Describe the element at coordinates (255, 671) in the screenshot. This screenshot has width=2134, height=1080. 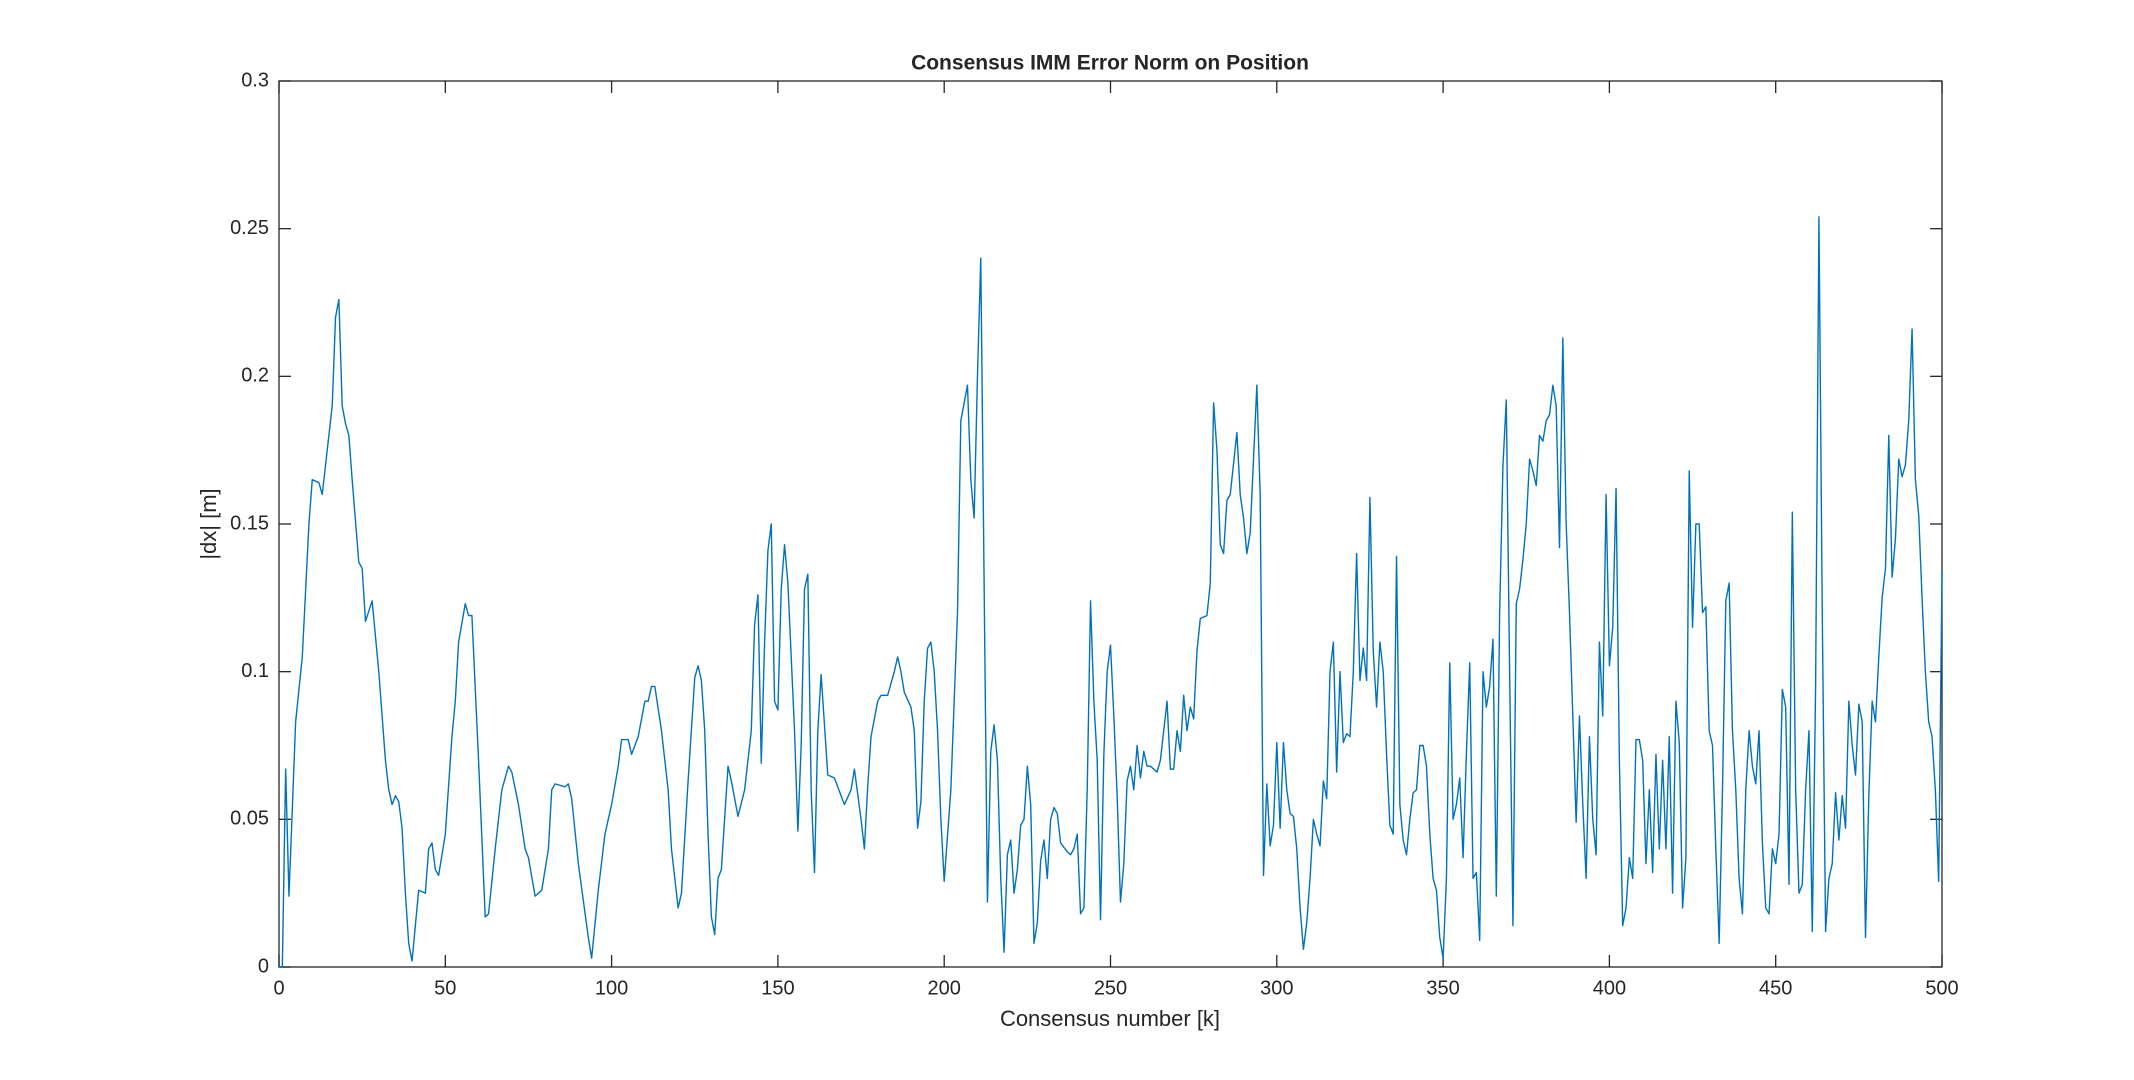
I see `y-tick-label: 0.1` at that location.